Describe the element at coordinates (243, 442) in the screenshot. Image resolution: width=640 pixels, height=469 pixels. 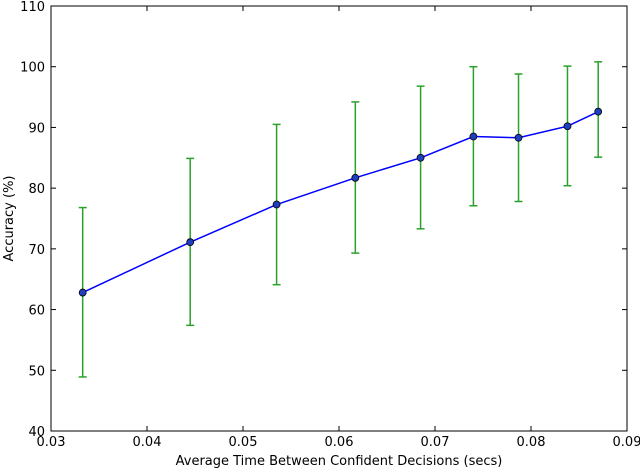
I see `x-tick-label: 0.05` at that location.